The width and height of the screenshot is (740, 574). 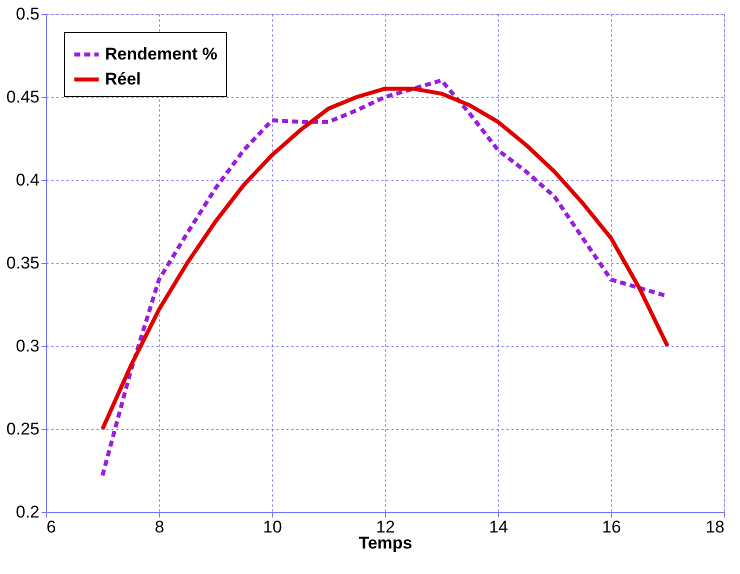 What do you see at coordinates (28, 512) in the screenshot?
I see `y-tick-label: 0.2` at bounding box center [28, 512].